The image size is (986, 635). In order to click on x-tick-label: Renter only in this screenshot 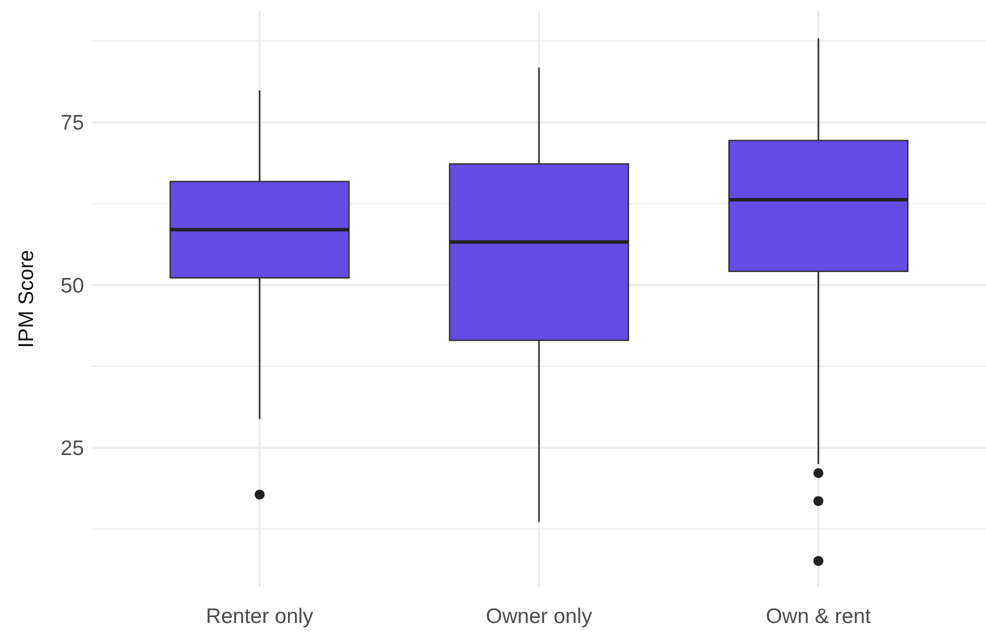, I will do `click(260, 616)`.